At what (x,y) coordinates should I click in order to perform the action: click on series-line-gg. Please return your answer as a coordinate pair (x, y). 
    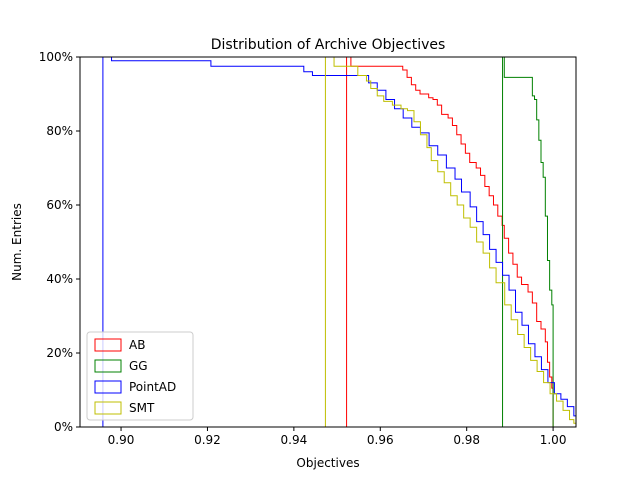
    Looking at the image, I should click on (528, 241).